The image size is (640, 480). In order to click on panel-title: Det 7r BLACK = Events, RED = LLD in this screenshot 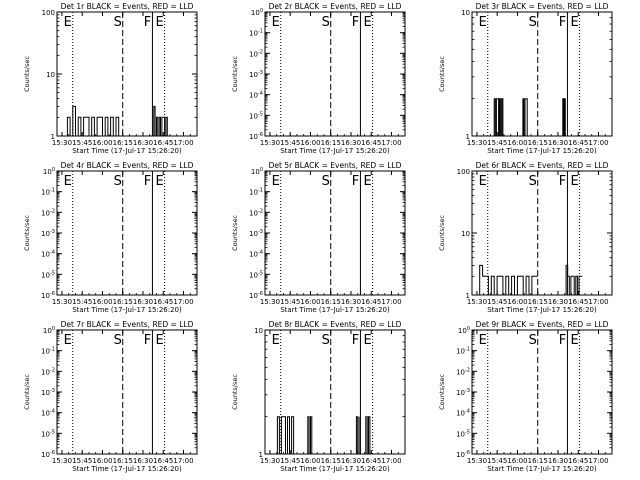, I will do `click(127, 324)`.